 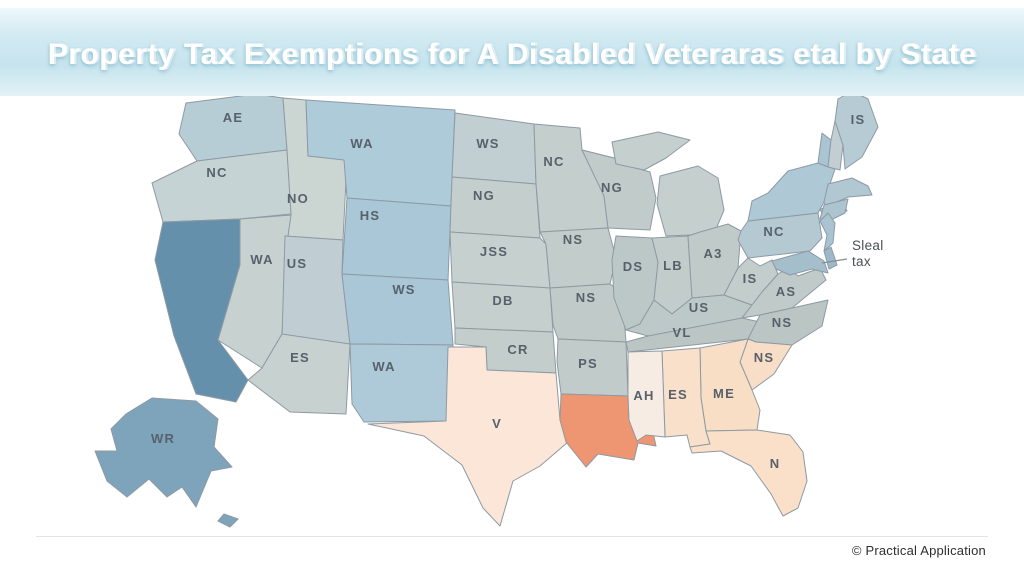 What do you see at coordinates (502, 300) in the screenshot?
I see `state-label-kansas: DB` at bounding box center [502, 300].